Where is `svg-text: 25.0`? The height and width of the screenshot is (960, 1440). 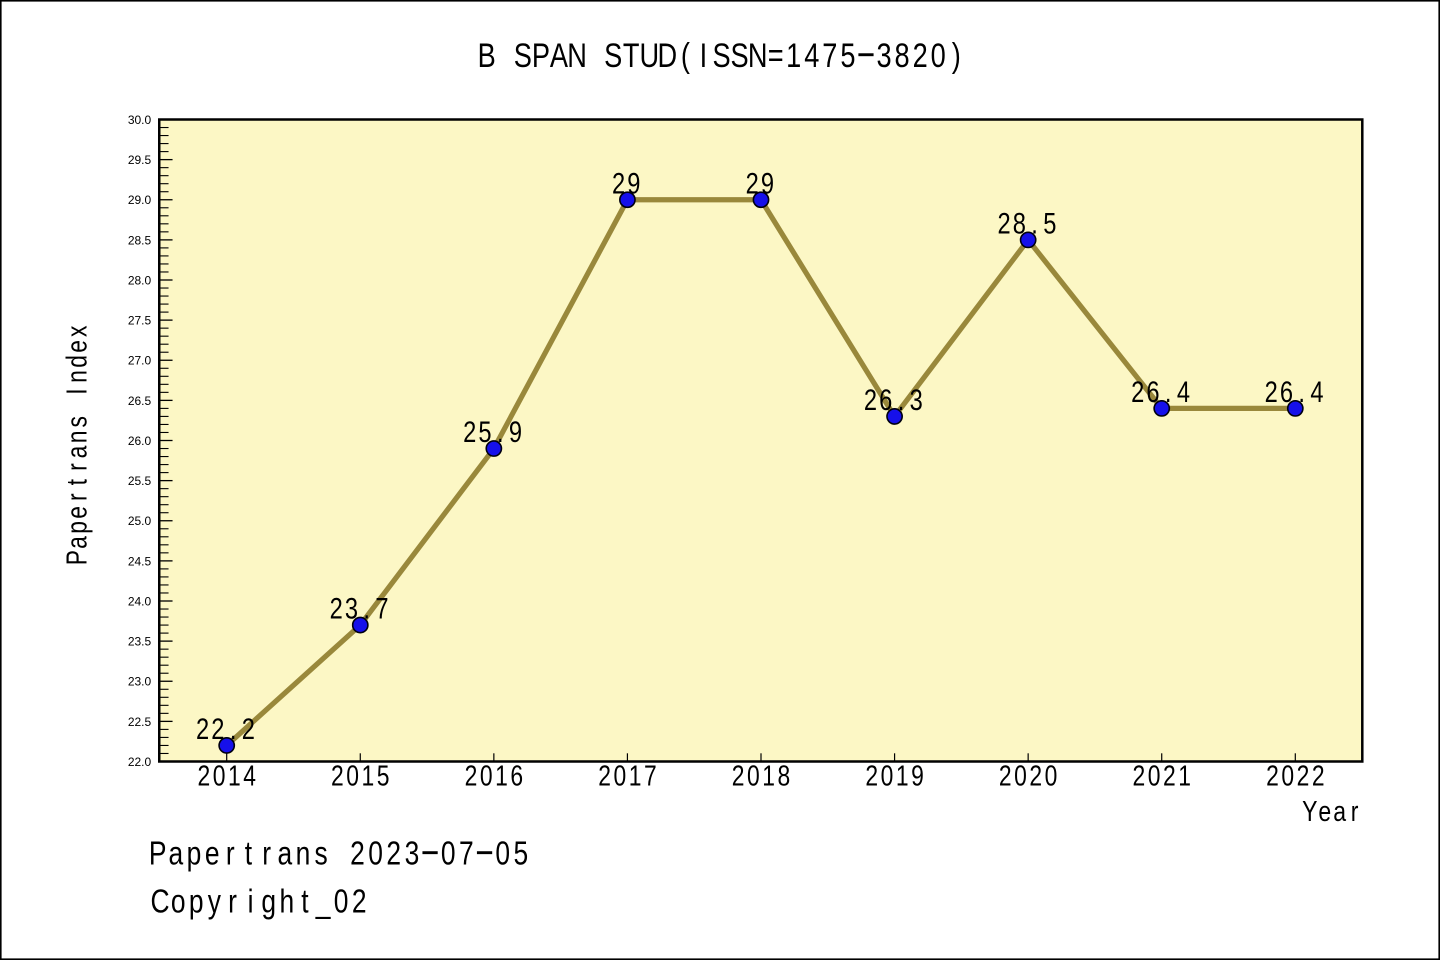
svg-text: 25.0 is located at coordinates (140, 521).